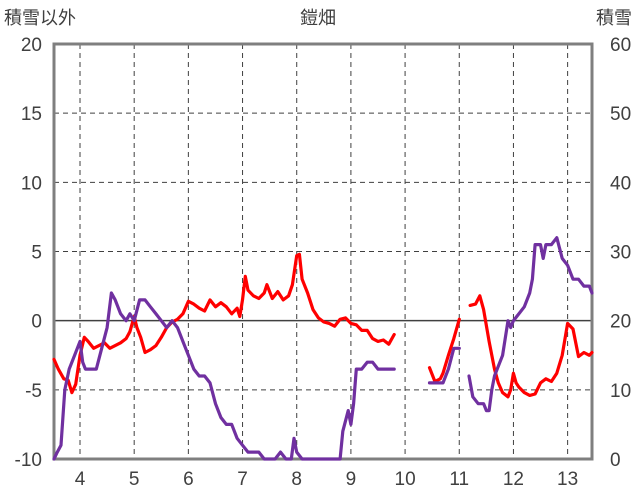 The image size is (636, 501). What do you see at coordinates (31, 183) in the screenshot?
I see `left-tick-label: 10` at bounding box center [31, 183].